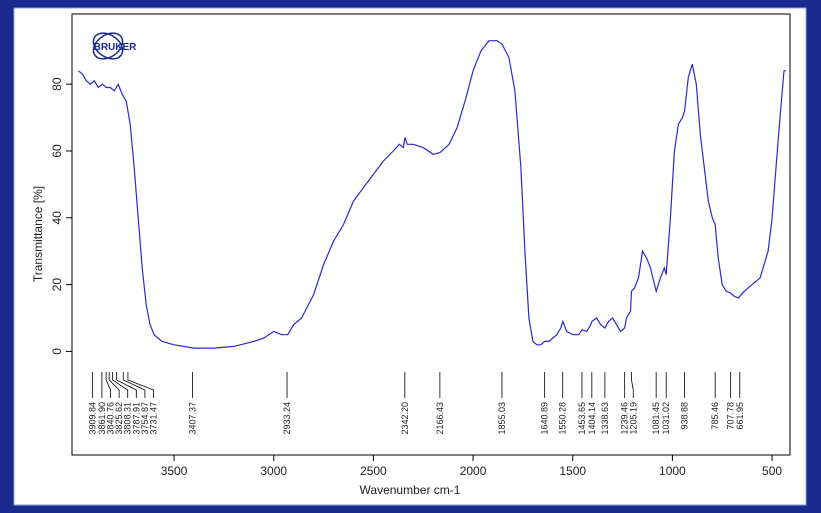  Describe the element at coordinates (57, 351) in the screenshot. I see `y-tick-label: 0` at that location.